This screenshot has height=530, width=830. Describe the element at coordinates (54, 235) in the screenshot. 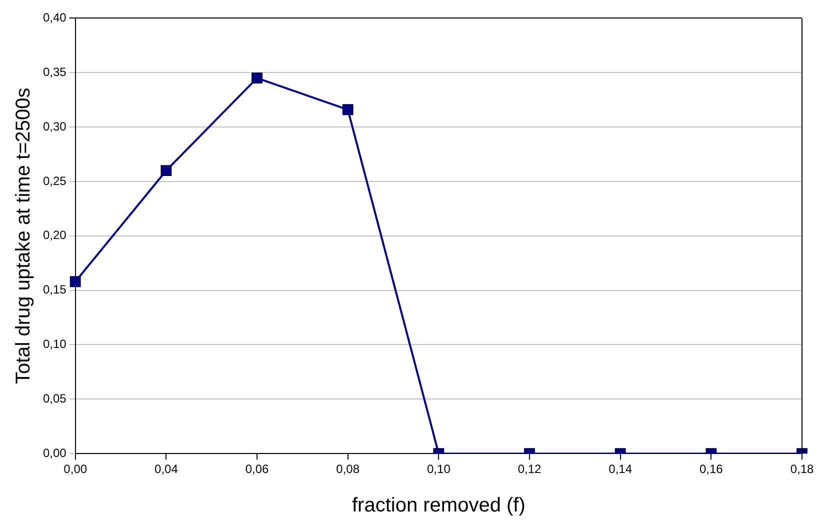

I see `y-tick-label: 0,20` at that location.